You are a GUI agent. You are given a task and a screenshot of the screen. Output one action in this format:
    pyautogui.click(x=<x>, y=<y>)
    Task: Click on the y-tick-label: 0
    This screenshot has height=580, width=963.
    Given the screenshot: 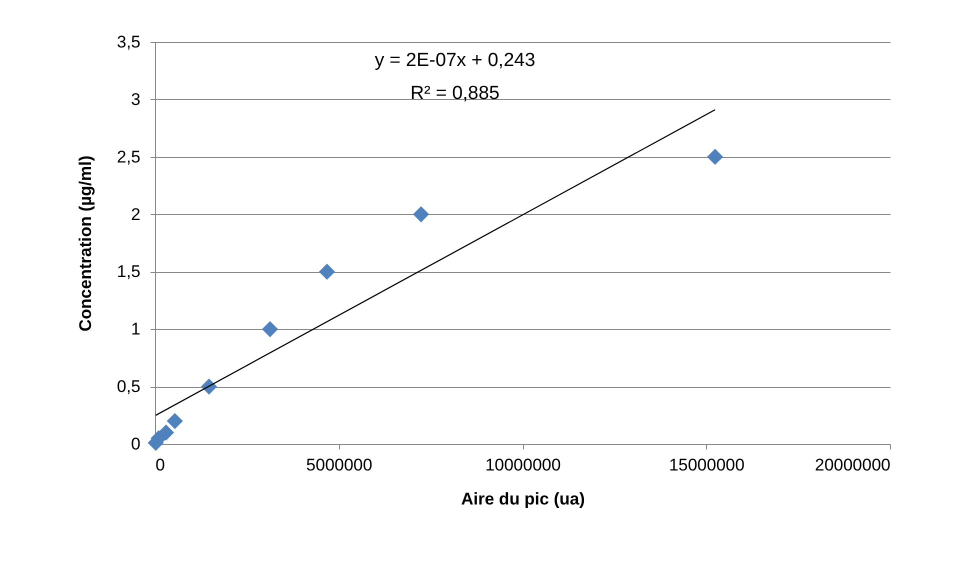 What is the action you would take?
    pyautogui.click(x=135, y=444)
    